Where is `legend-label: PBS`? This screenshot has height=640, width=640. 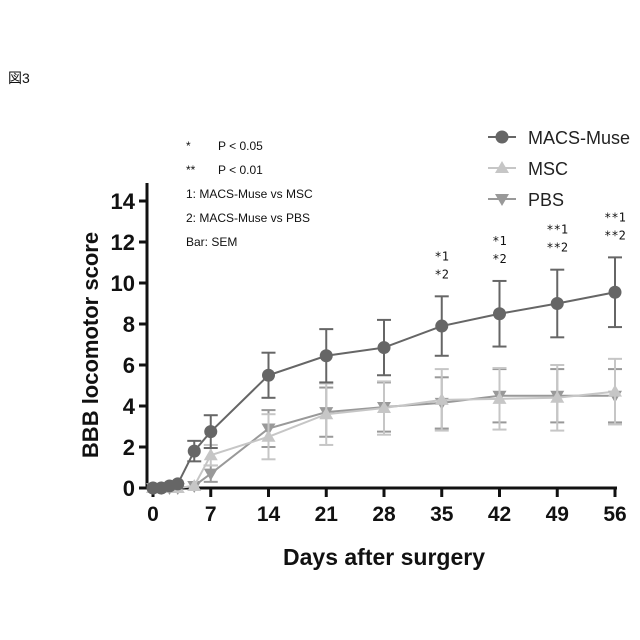
legend-label: PBS is located at coordinates (546, 200).